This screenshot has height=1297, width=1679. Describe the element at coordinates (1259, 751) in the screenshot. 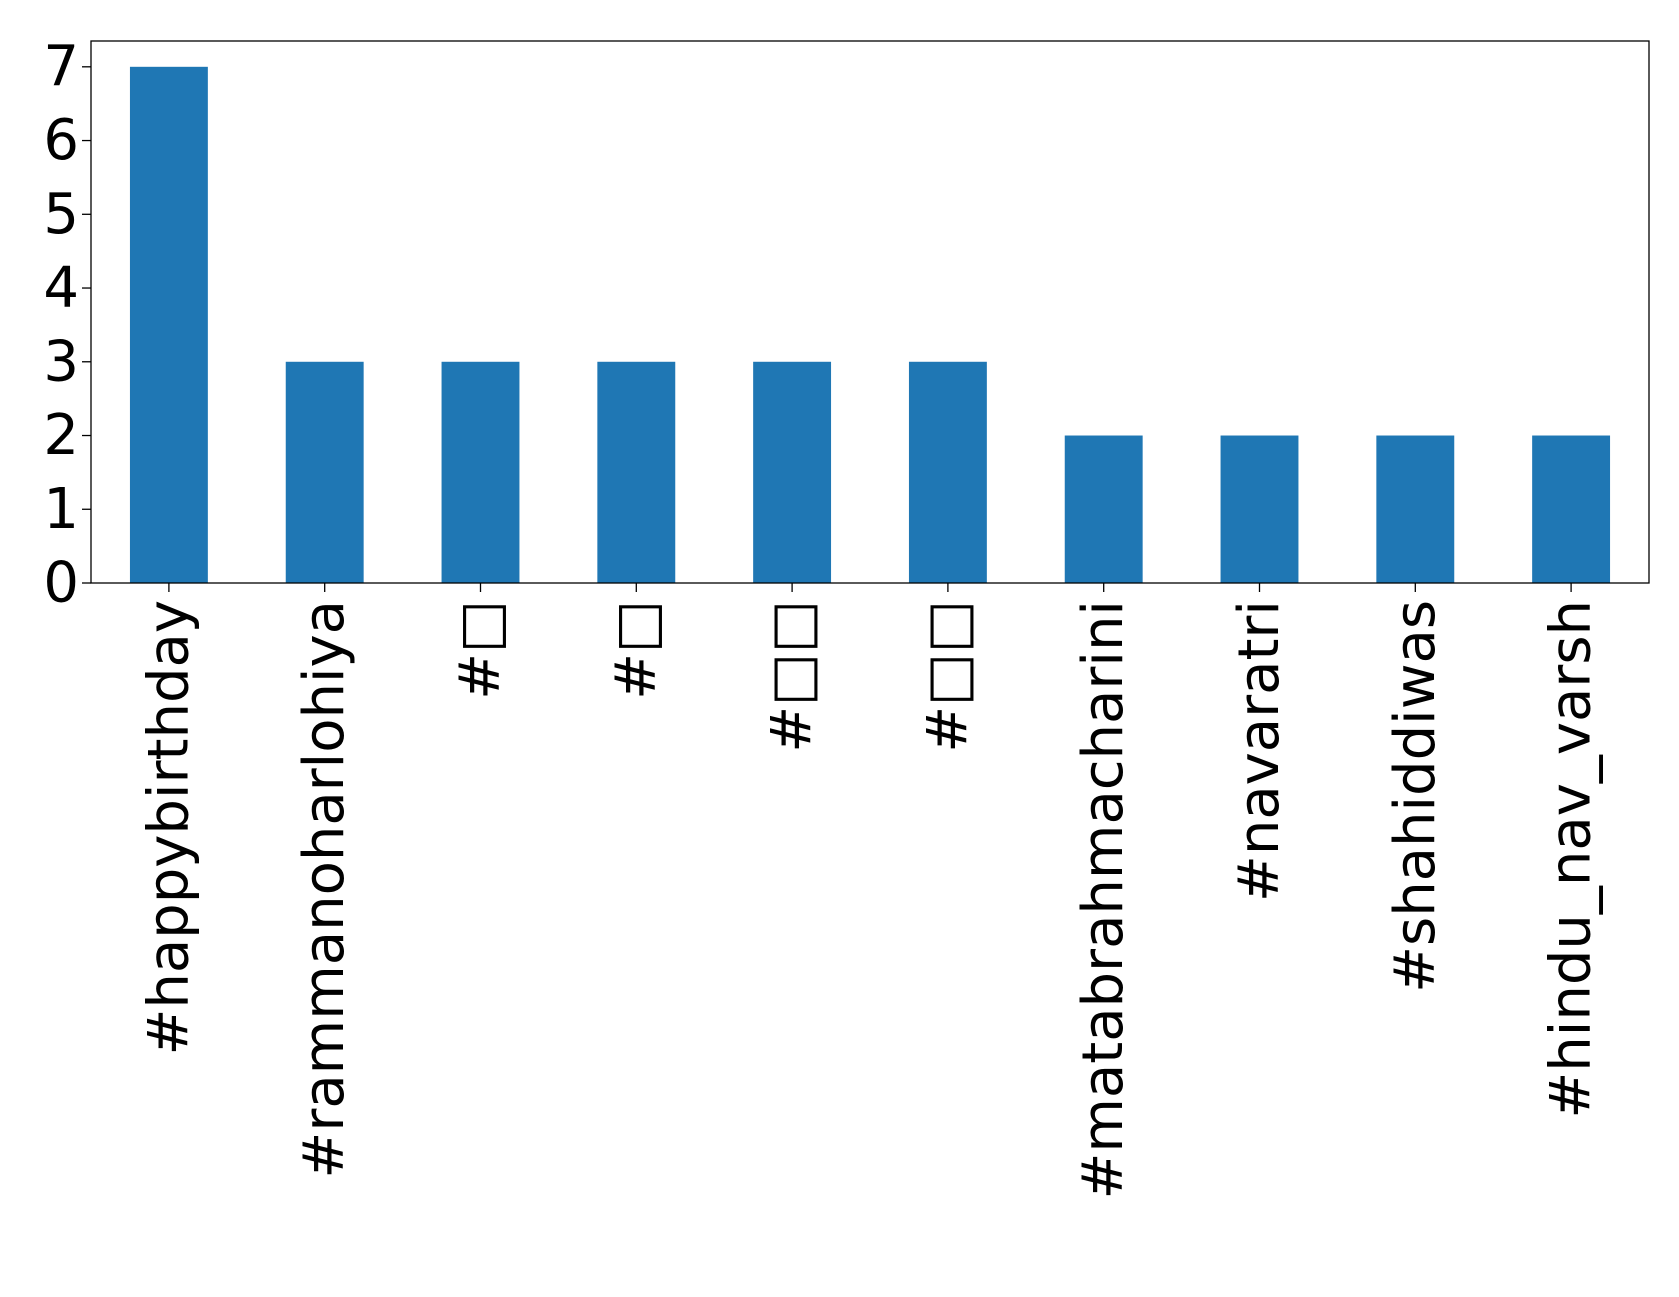

I see `x-tick-label: #navaratri` at that location.